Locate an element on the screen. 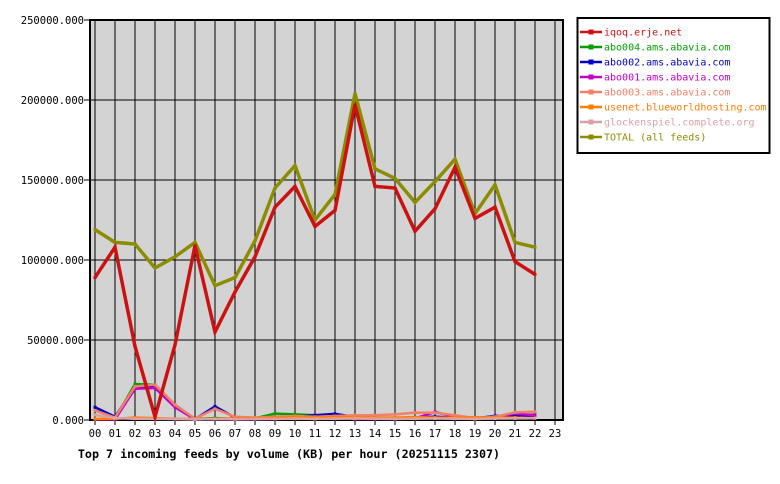  legend-label: TOTAL (all feeds) is located at coordinates (655, 138).